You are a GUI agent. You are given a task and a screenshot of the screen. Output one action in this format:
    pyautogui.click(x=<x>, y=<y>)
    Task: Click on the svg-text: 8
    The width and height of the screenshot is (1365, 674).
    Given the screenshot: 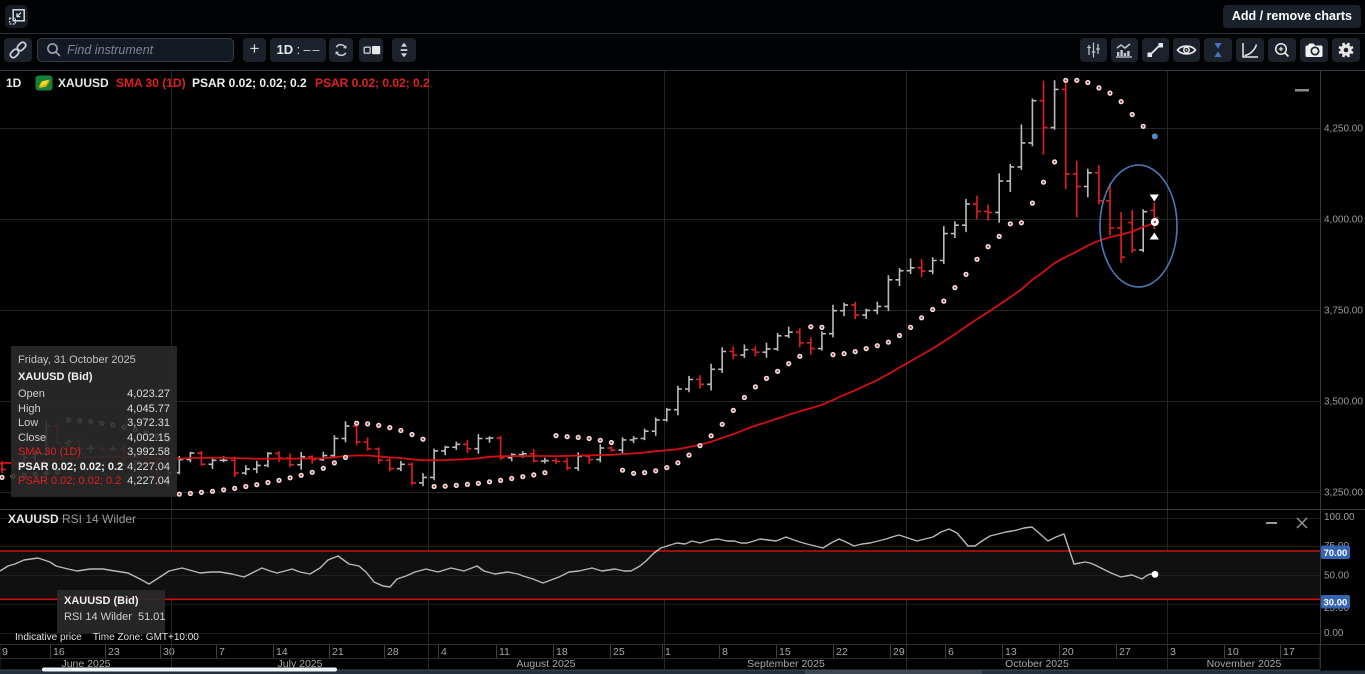 What is the action you would take?
    pyautogui.click(x=725, y=652)
    